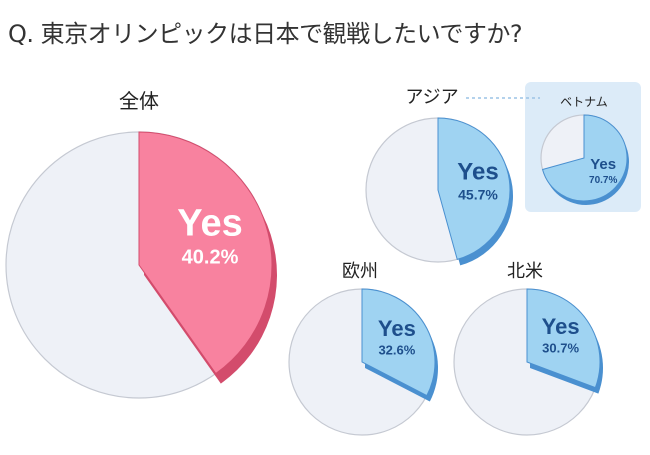 The image size is (650, 455). I want to click on europe-yes-label: Yes, so click(397, 328).